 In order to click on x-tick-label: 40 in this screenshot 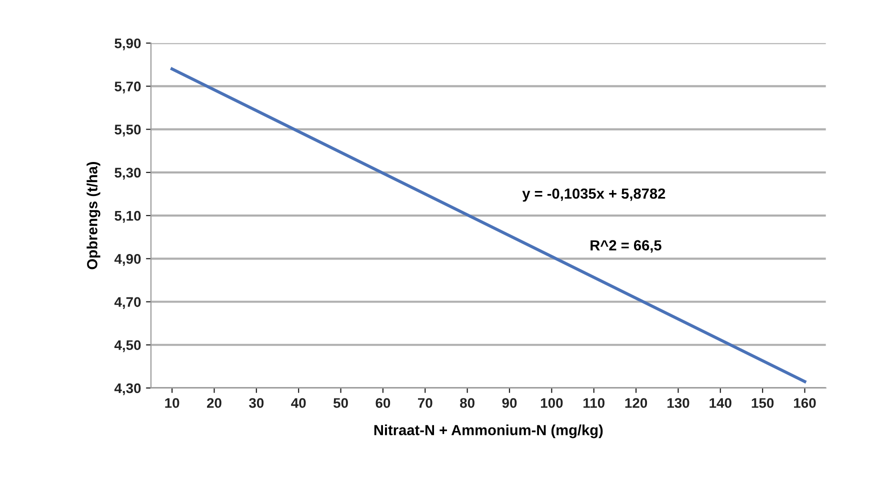, I will do `click(298, 403)`.